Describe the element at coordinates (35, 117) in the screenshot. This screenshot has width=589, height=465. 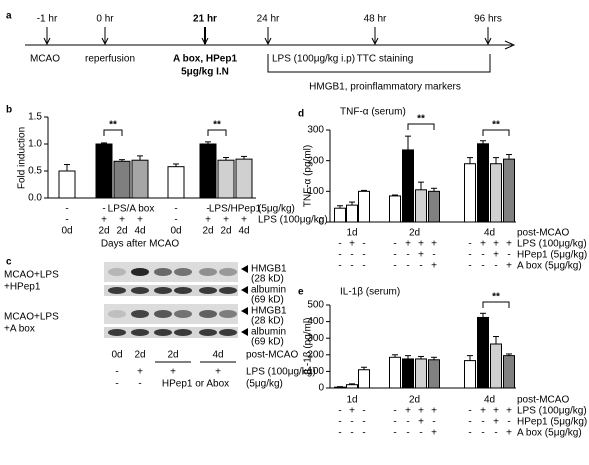
I see `y-tick-label: 1.5` at that location.